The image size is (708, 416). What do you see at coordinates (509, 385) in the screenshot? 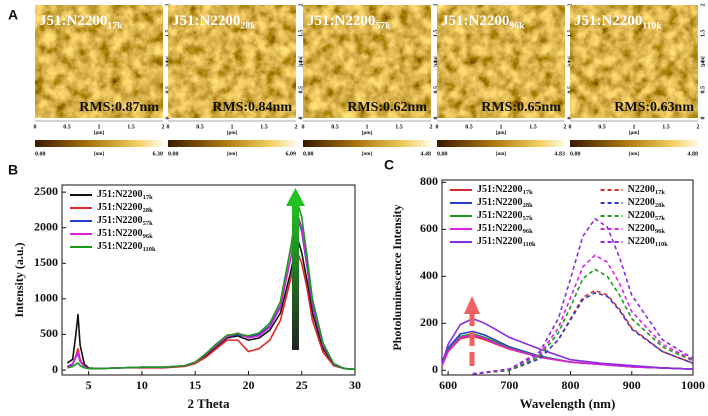
I see `x-tick-label: 700` at bounding box center [509, 385].